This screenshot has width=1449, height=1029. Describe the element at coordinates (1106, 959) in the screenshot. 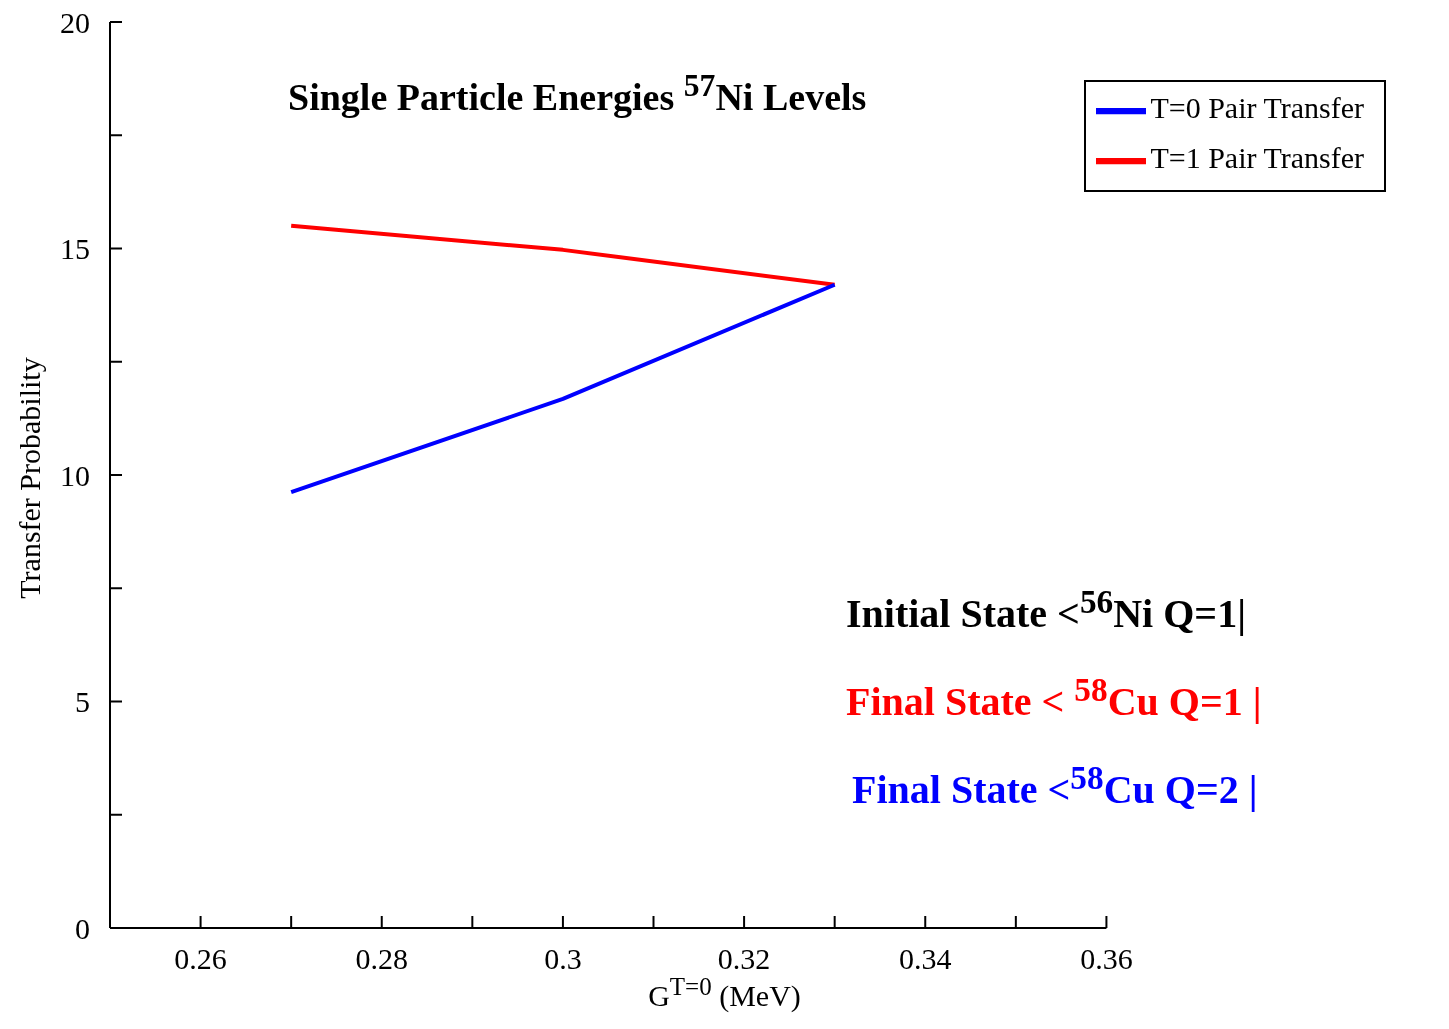

I see `x-tick-label: 0.36` at that location.